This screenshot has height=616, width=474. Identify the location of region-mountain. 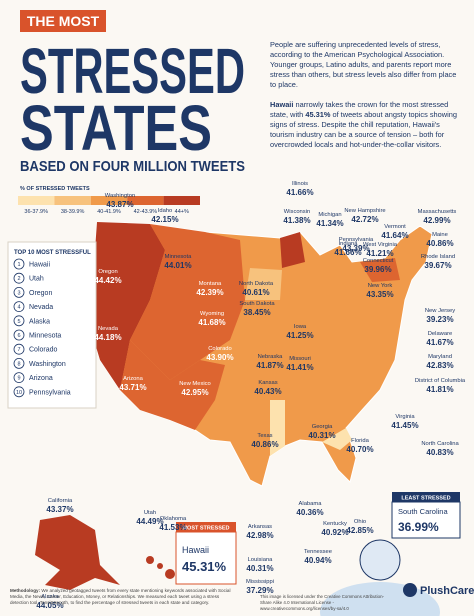
(187, 302).